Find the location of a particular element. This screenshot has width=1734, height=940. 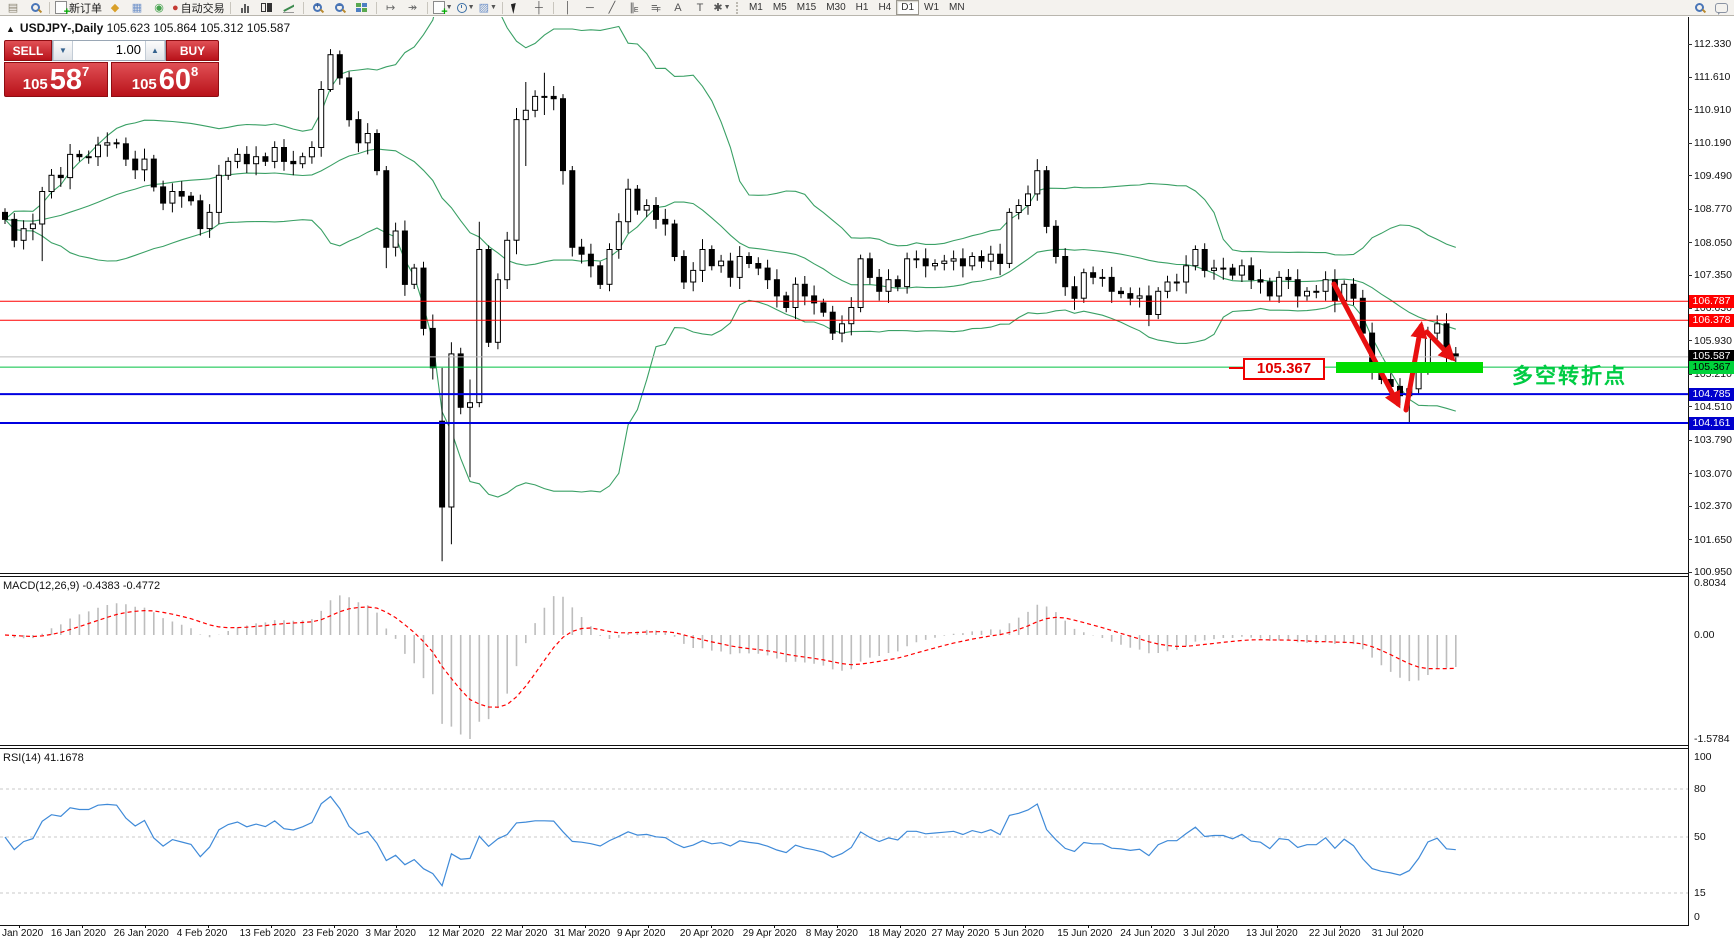

signals-icon: ◉ is located at coordinates (159, 7).